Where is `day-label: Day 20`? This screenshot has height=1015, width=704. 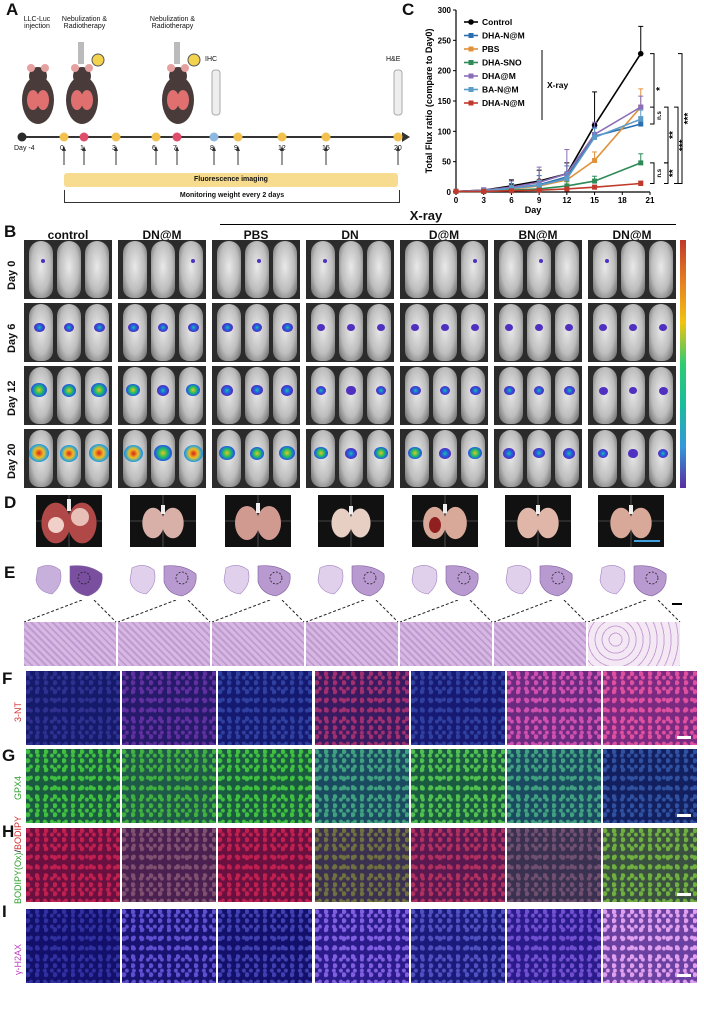 day-label: Day 20 is located at coordinates (12, 461).